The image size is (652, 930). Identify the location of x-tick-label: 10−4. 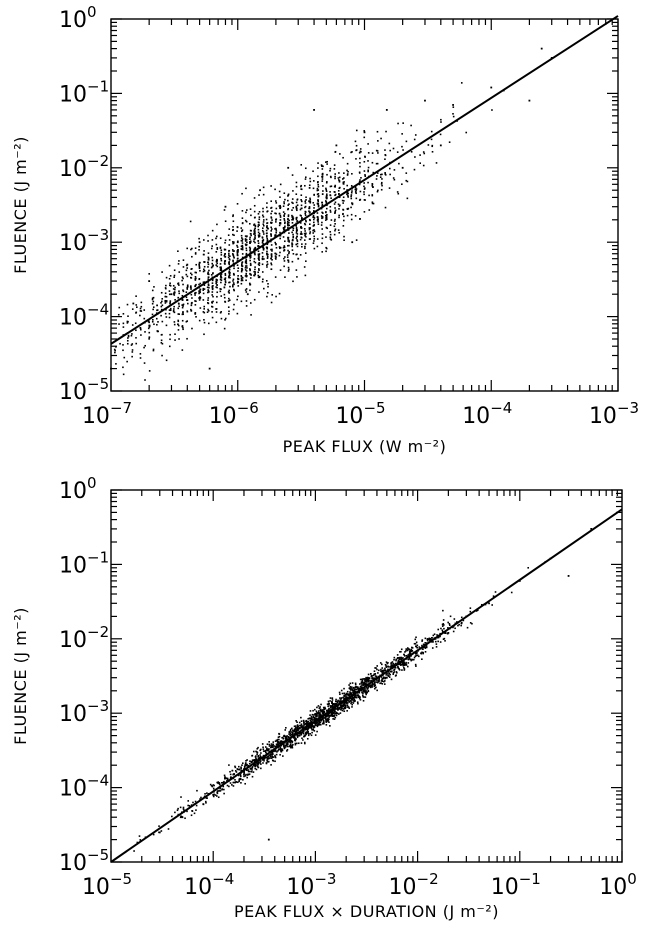
(487, 414).